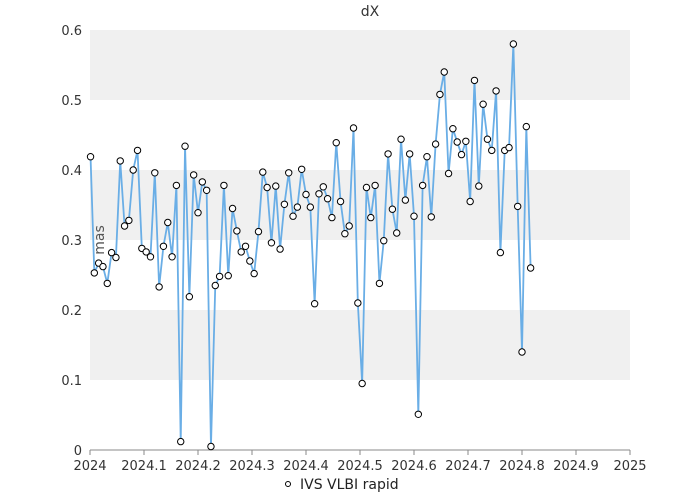 This screenshot has width=700, height=500. I want to click on x-tick-label: 2024.2, so click(198, 466).